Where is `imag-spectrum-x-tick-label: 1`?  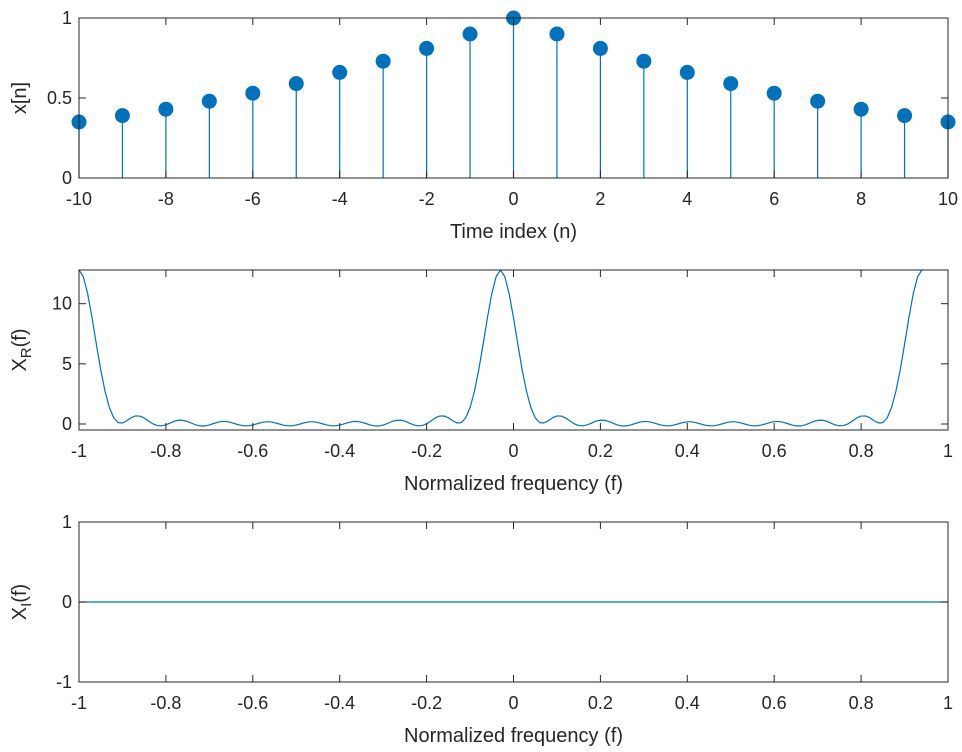 imag-spectrum-x-tick-label: 1 is located at coordinates (948, 703).